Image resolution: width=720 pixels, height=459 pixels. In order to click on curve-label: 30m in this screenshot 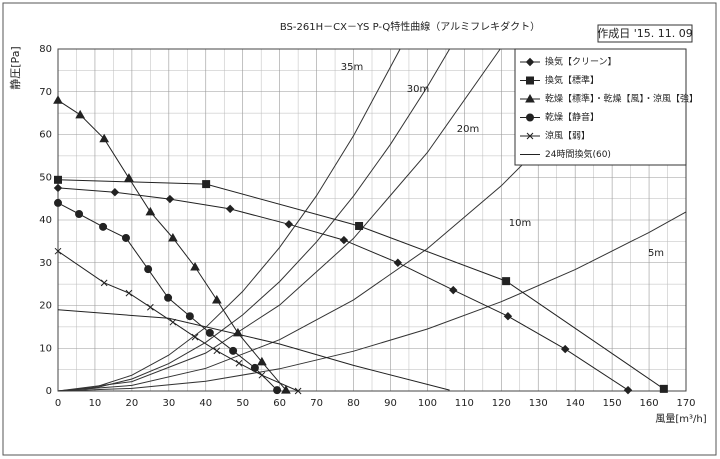, I will do `click(418, 89)`.